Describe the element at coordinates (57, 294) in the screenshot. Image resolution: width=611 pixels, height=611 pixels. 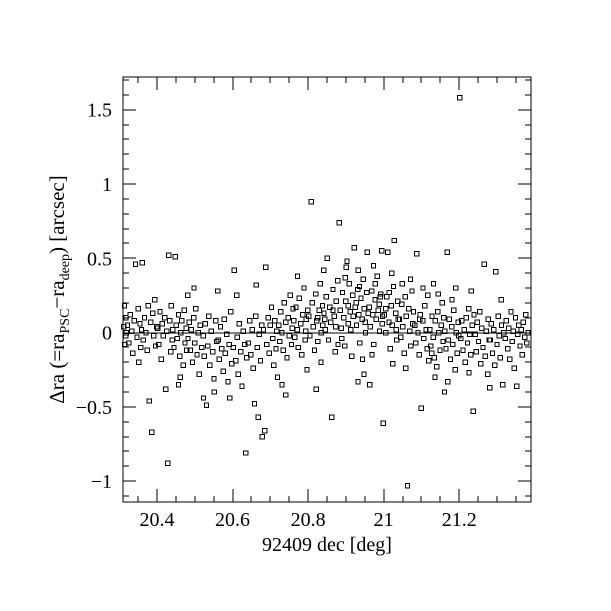
I see `y-axis-label-segment: −ra` at that location.